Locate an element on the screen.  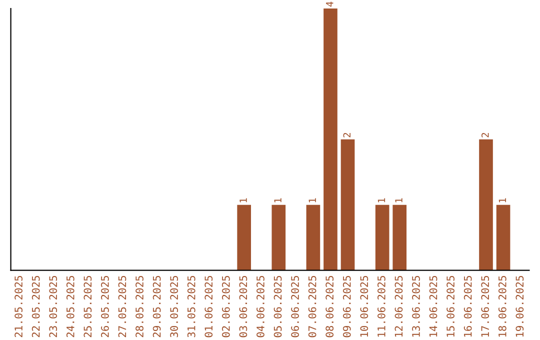
x-tick-label: 05.06.2025 is located at coordinates (278, 307).